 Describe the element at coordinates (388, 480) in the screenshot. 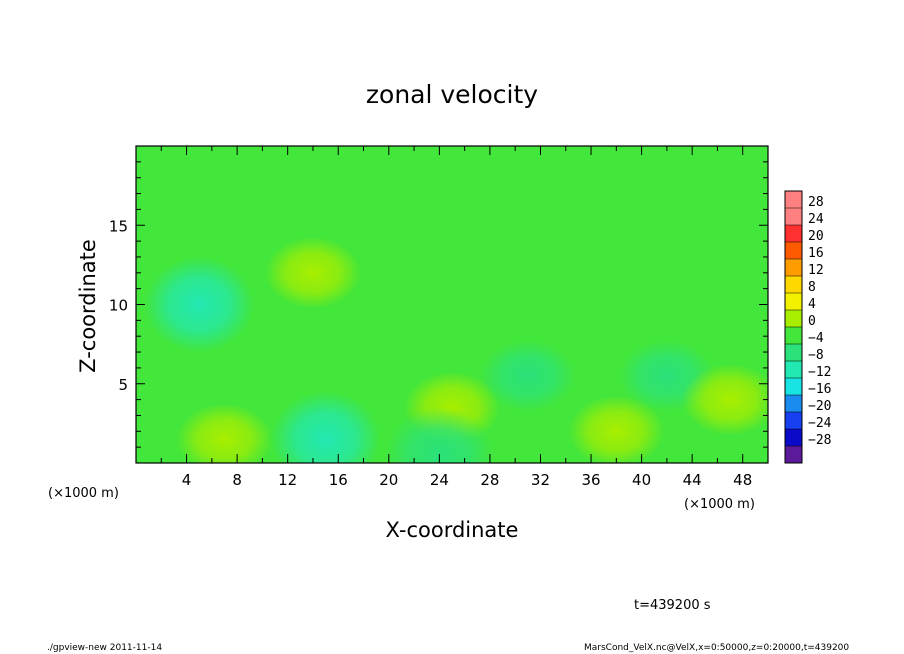

I see `x-tick-label: 20` at that location.